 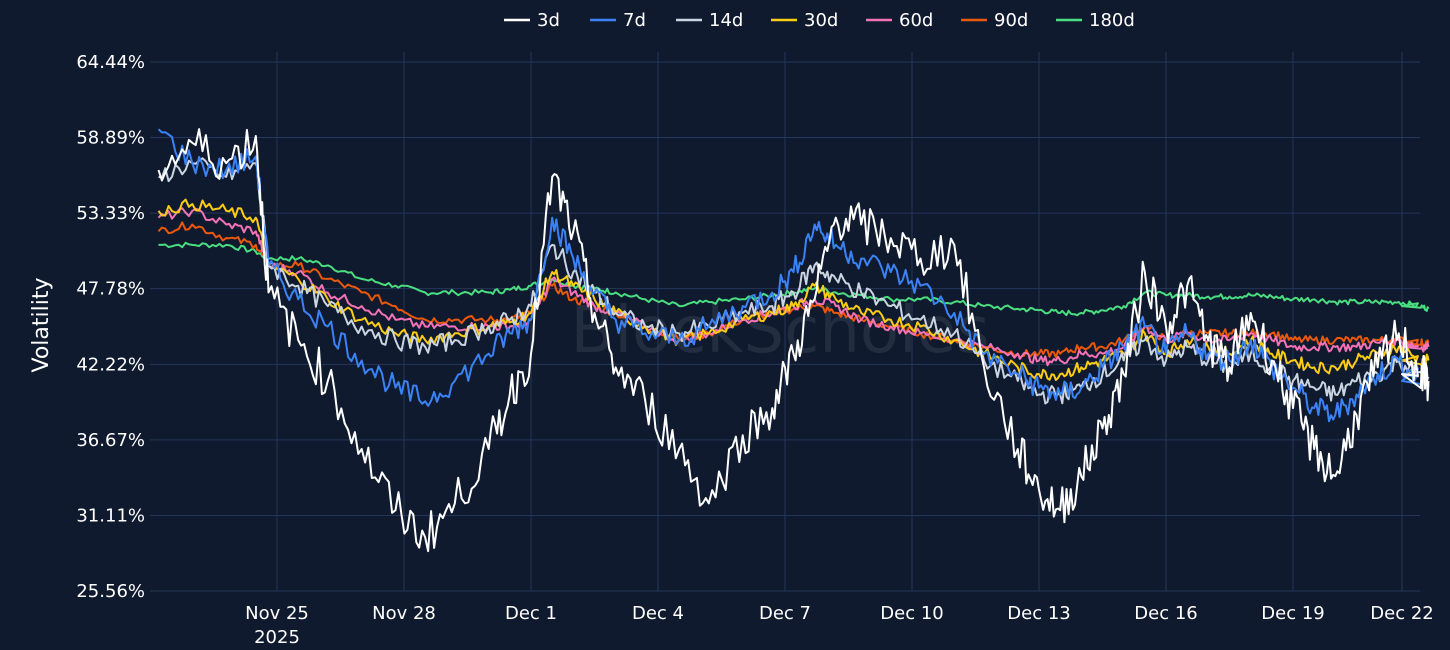 I want to click on y-tick-label: 31.11%, so click(x=110, y=515).